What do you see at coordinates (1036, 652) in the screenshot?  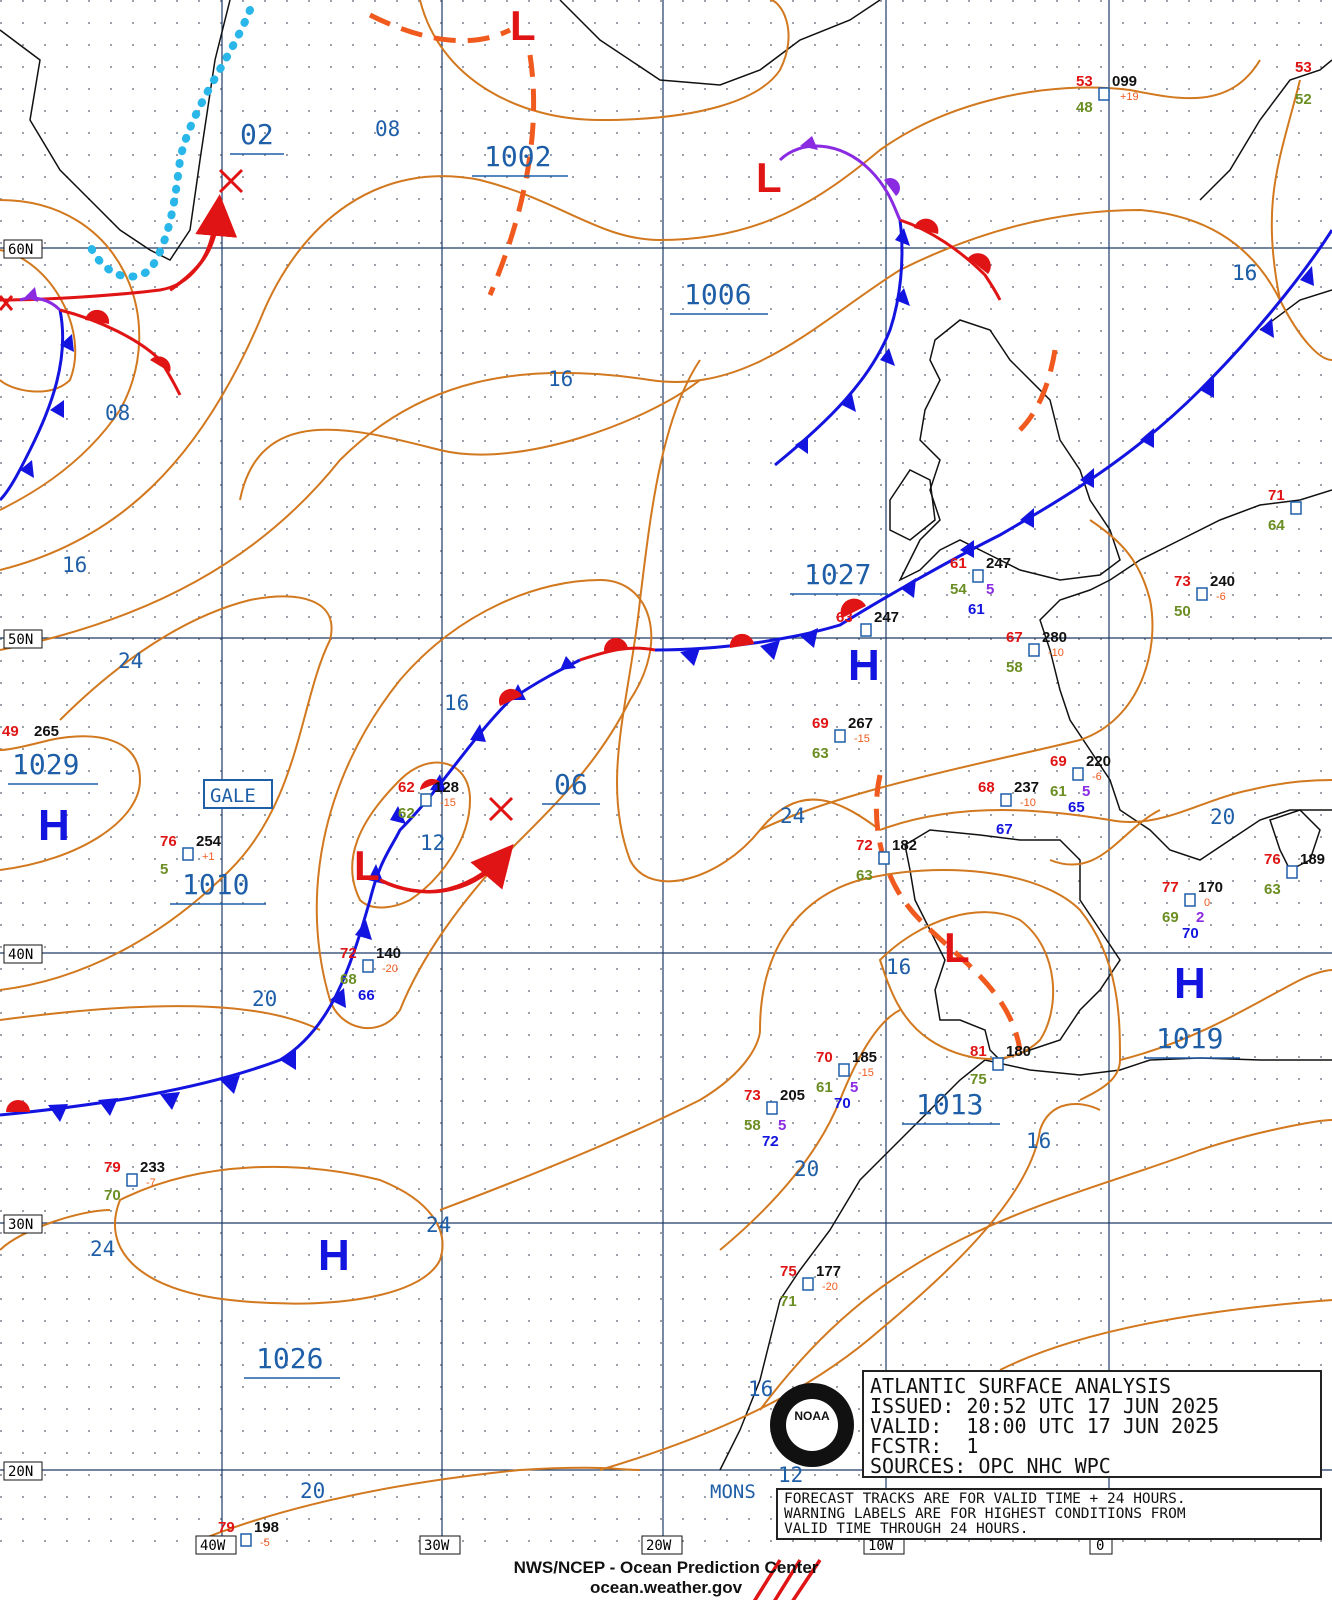 I see `station-plot: 67 280 58 -10` at bounding box center [1036, 652].